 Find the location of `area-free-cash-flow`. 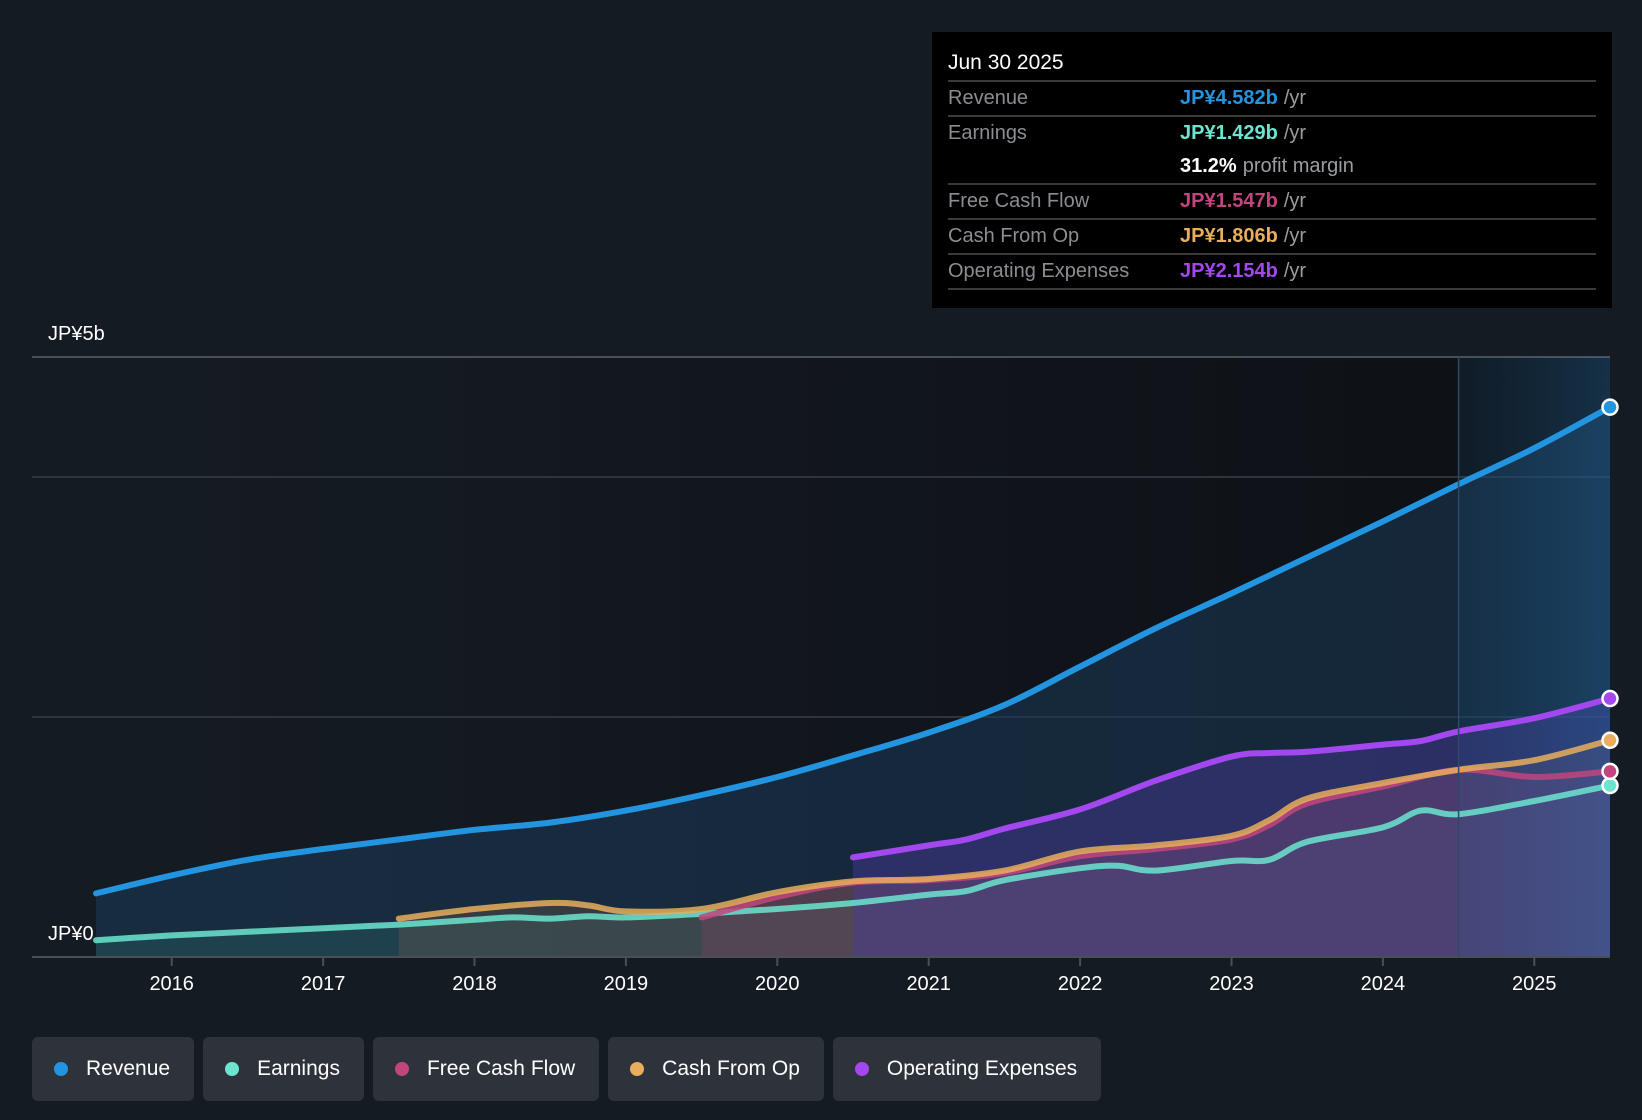

area-free-cash-flow is located at coordinates (1155, 863).